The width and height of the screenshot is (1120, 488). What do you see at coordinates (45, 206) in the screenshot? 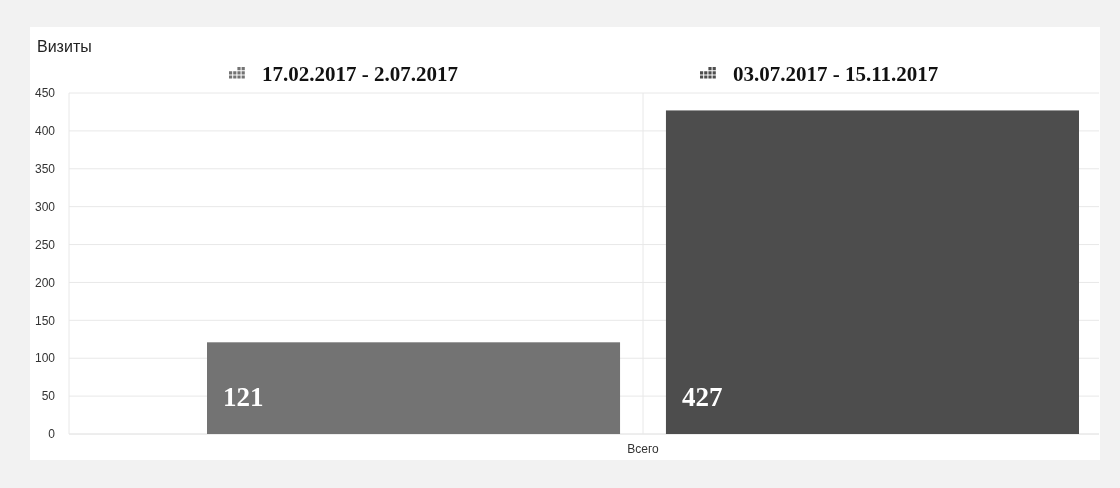
I see `y-tick-label: 300` at bounding box center [45, 206].